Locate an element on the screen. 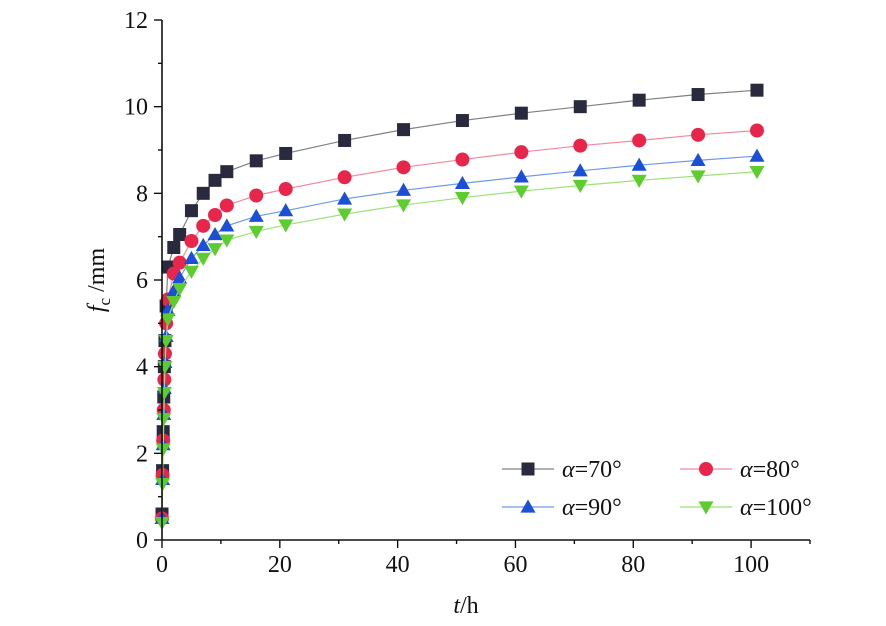 The width and height of the screenshot is (886, 626). x-tick-label: 0 is located at coordinates (162, 565).